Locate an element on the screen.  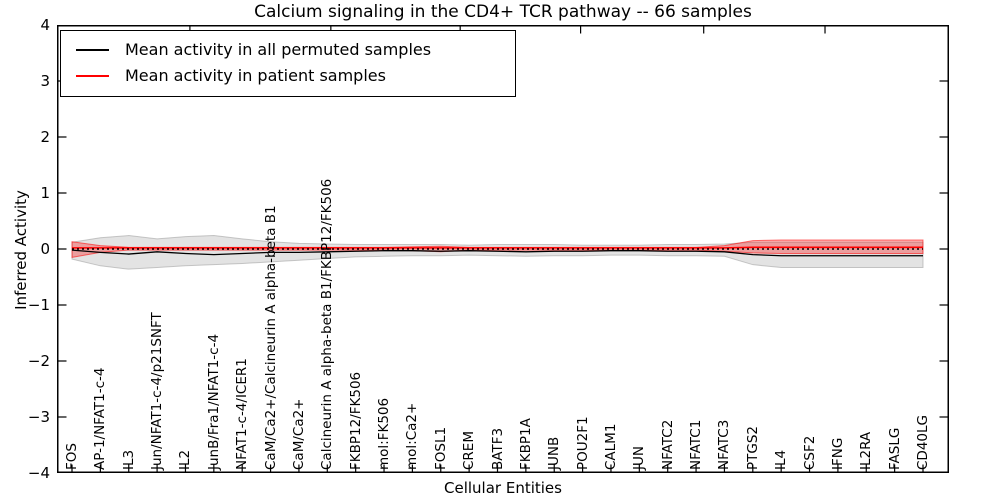
y-tick-label: −2 is located at coordinates (38, 361).